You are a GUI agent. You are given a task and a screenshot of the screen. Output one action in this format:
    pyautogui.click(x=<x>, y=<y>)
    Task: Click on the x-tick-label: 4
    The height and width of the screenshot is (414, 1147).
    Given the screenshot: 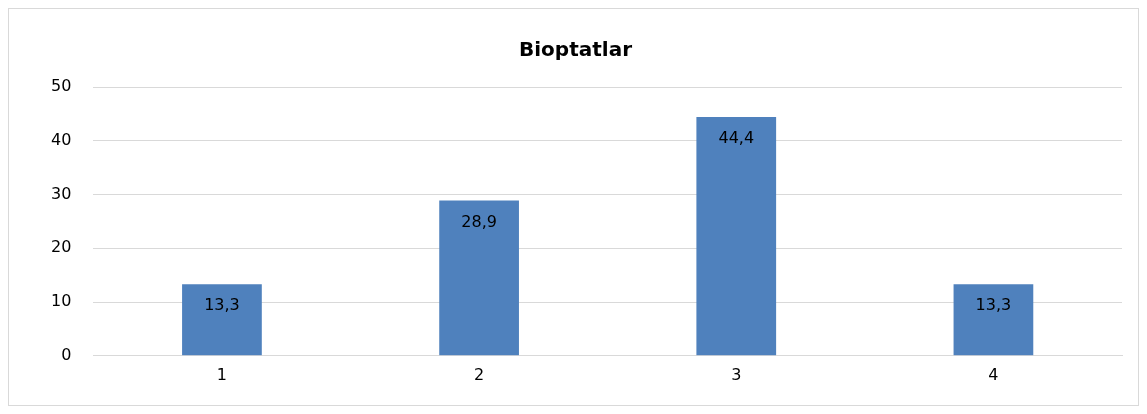 What is the action you would take?
    pyautogui.click(x=993, y=374)
    